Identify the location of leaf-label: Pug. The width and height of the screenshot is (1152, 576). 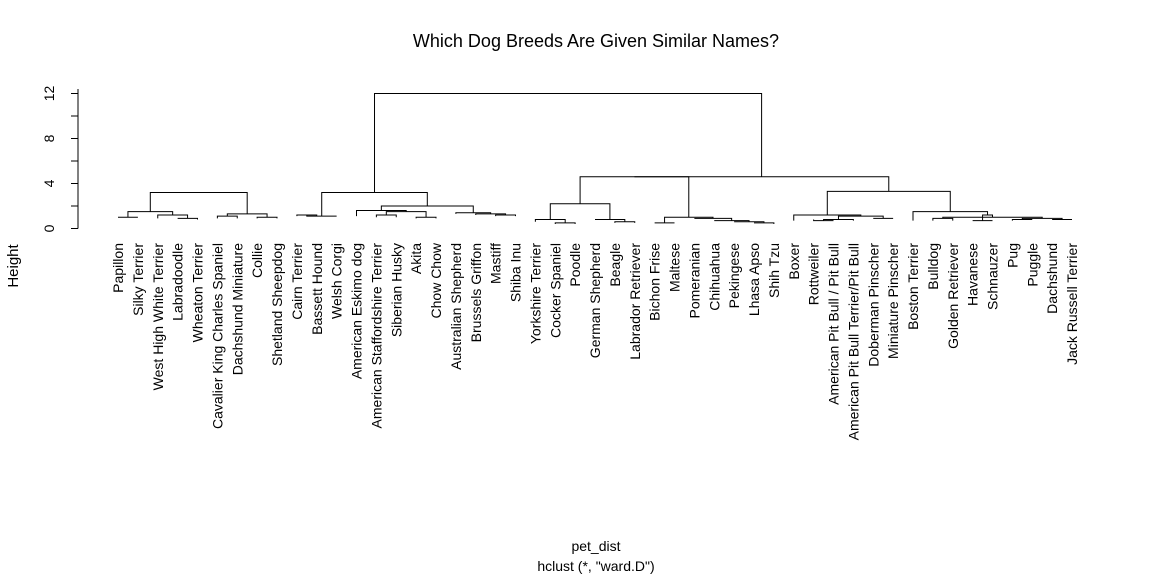
(1012, 255).